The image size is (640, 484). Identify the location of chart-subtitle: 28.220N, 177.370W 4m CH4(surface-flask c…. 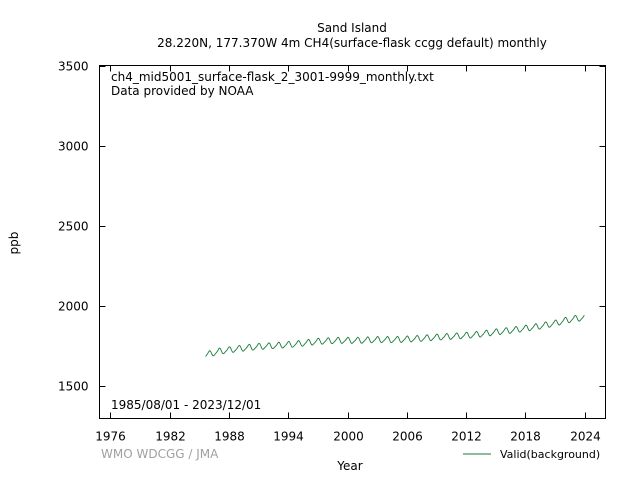
(352, 43).